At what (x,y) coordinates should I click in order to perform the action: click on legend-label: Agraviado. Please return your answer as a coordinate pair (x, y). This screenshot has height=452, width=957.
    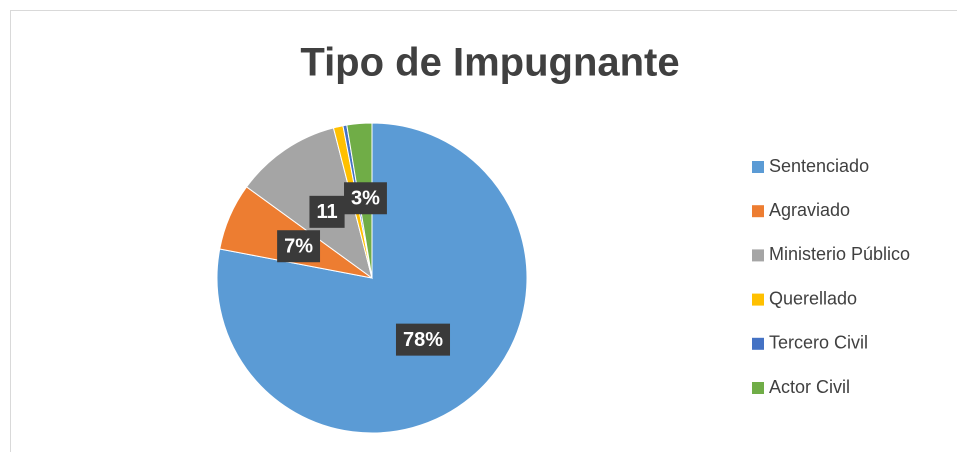
    Looking at the image, I should click on (809, 210).